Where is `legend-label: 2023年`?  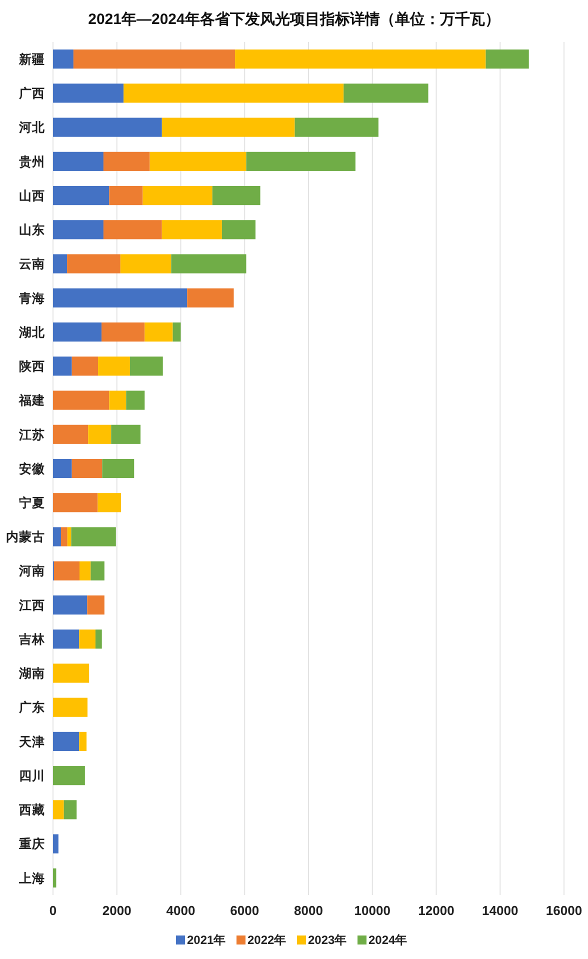
legend-label: 2023年 is located at coordinates (327, 940).